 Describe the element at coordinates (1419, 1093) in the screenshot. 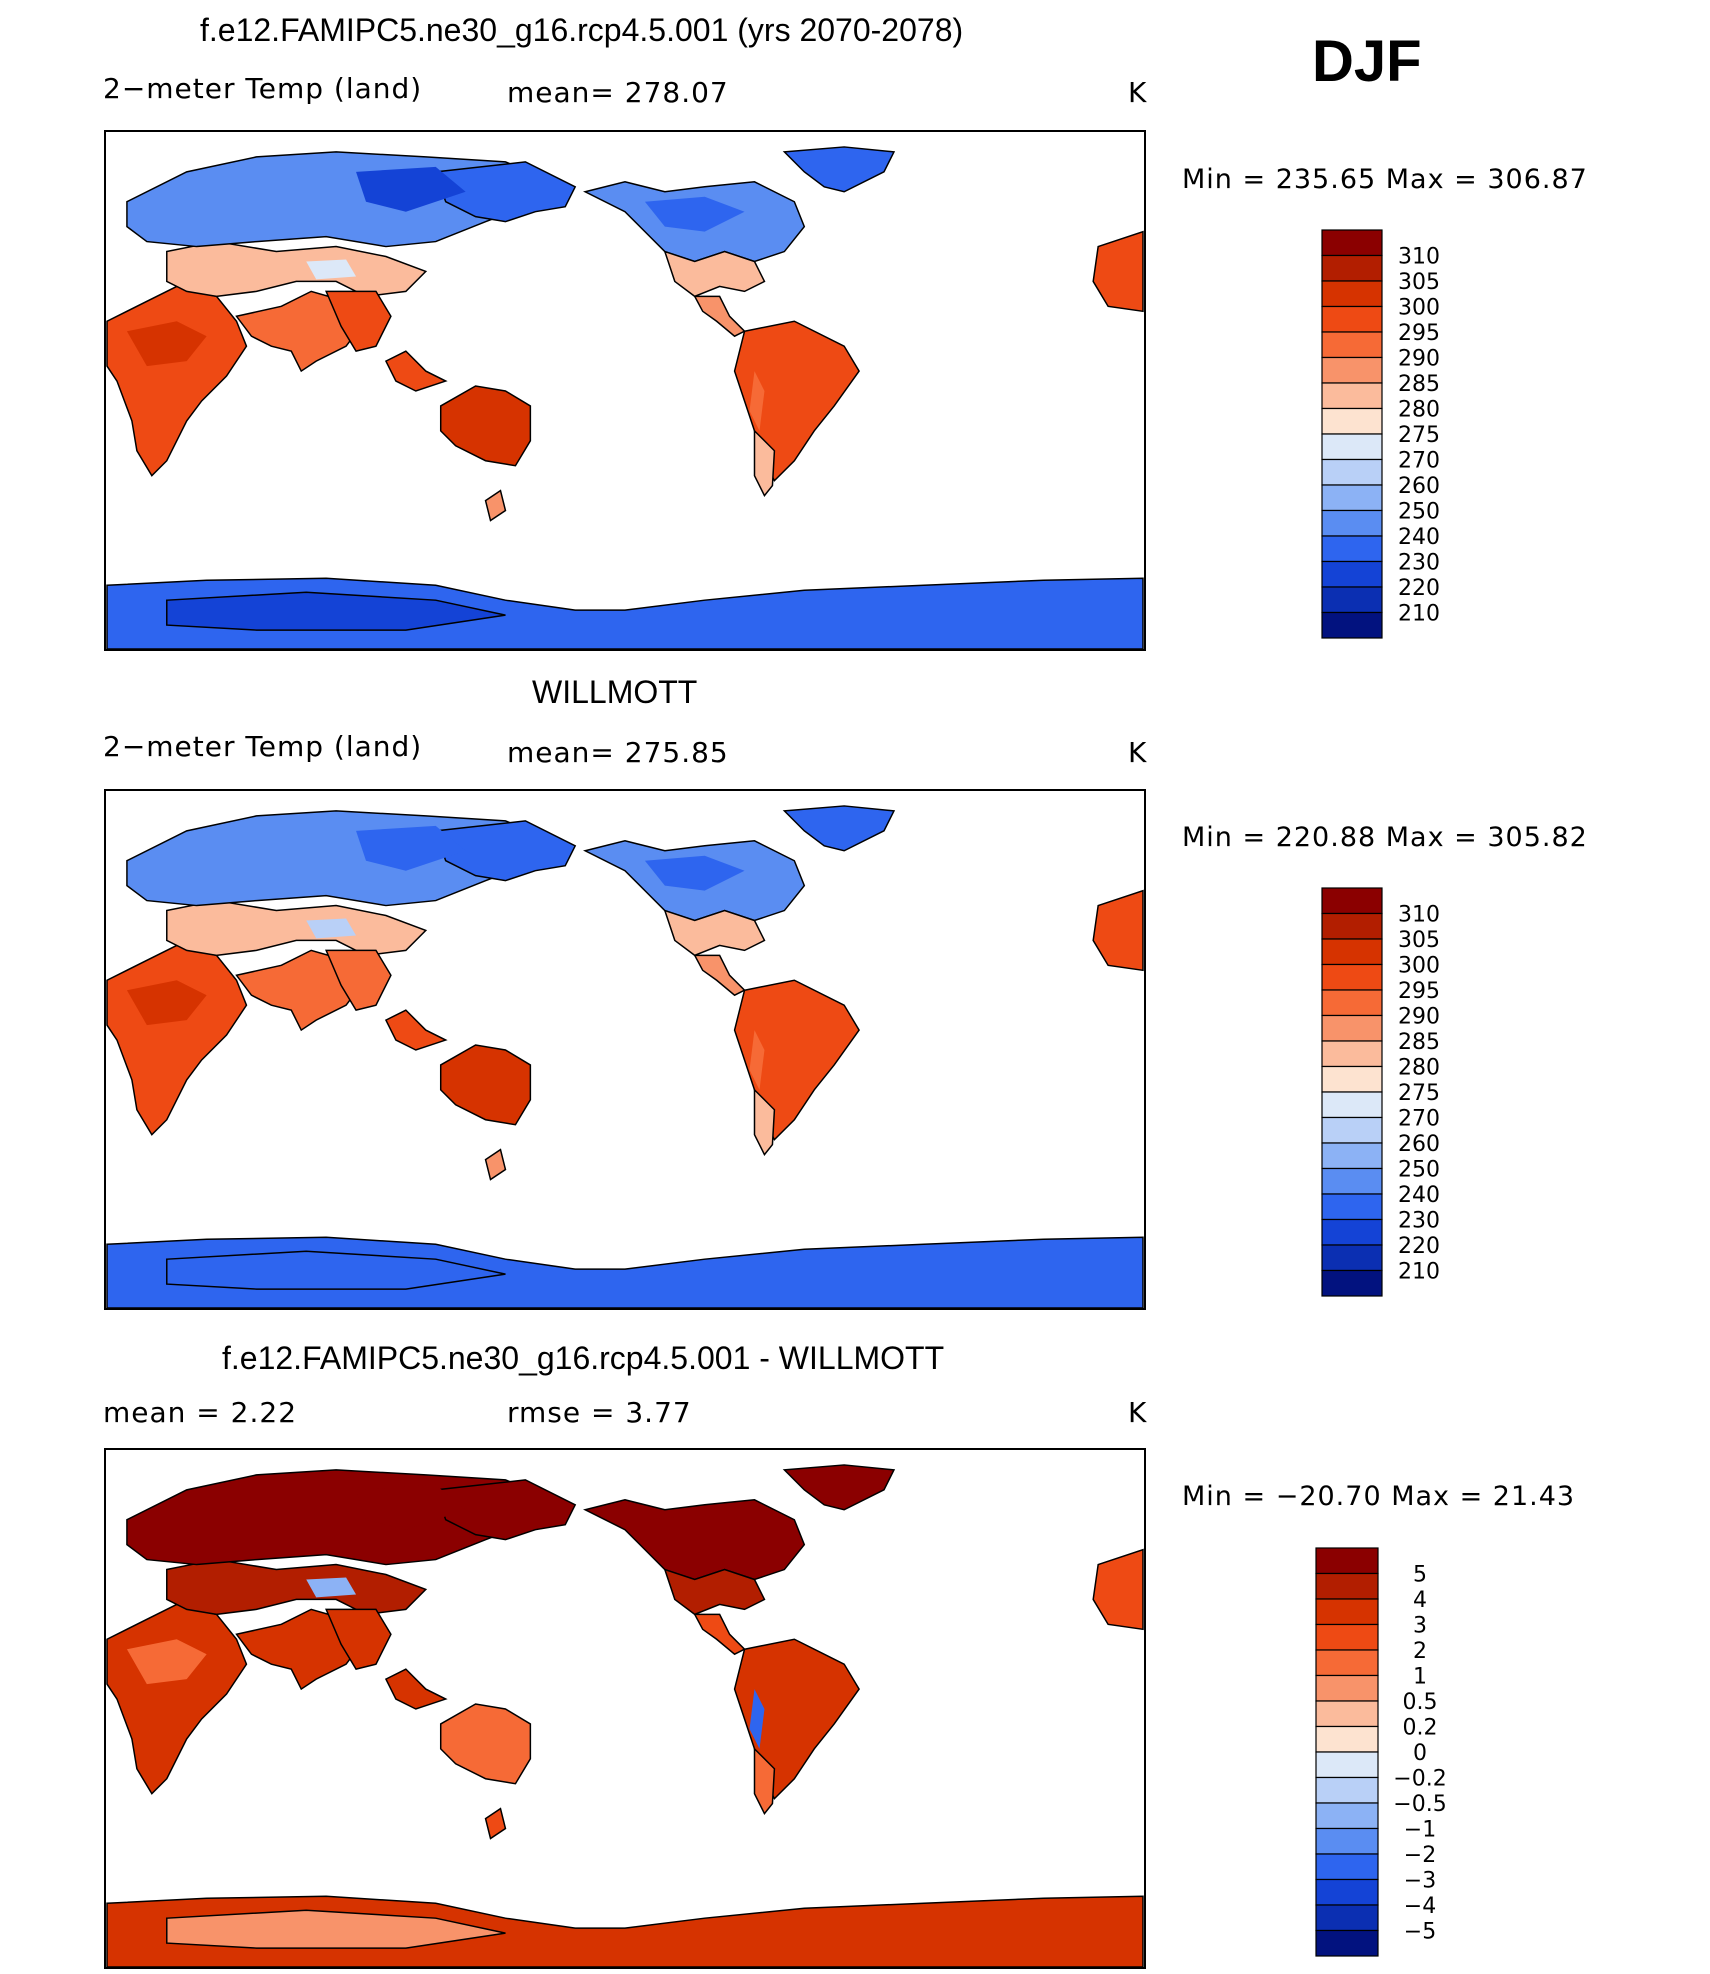

I see `colorbar-tick-label: 275` at that location.